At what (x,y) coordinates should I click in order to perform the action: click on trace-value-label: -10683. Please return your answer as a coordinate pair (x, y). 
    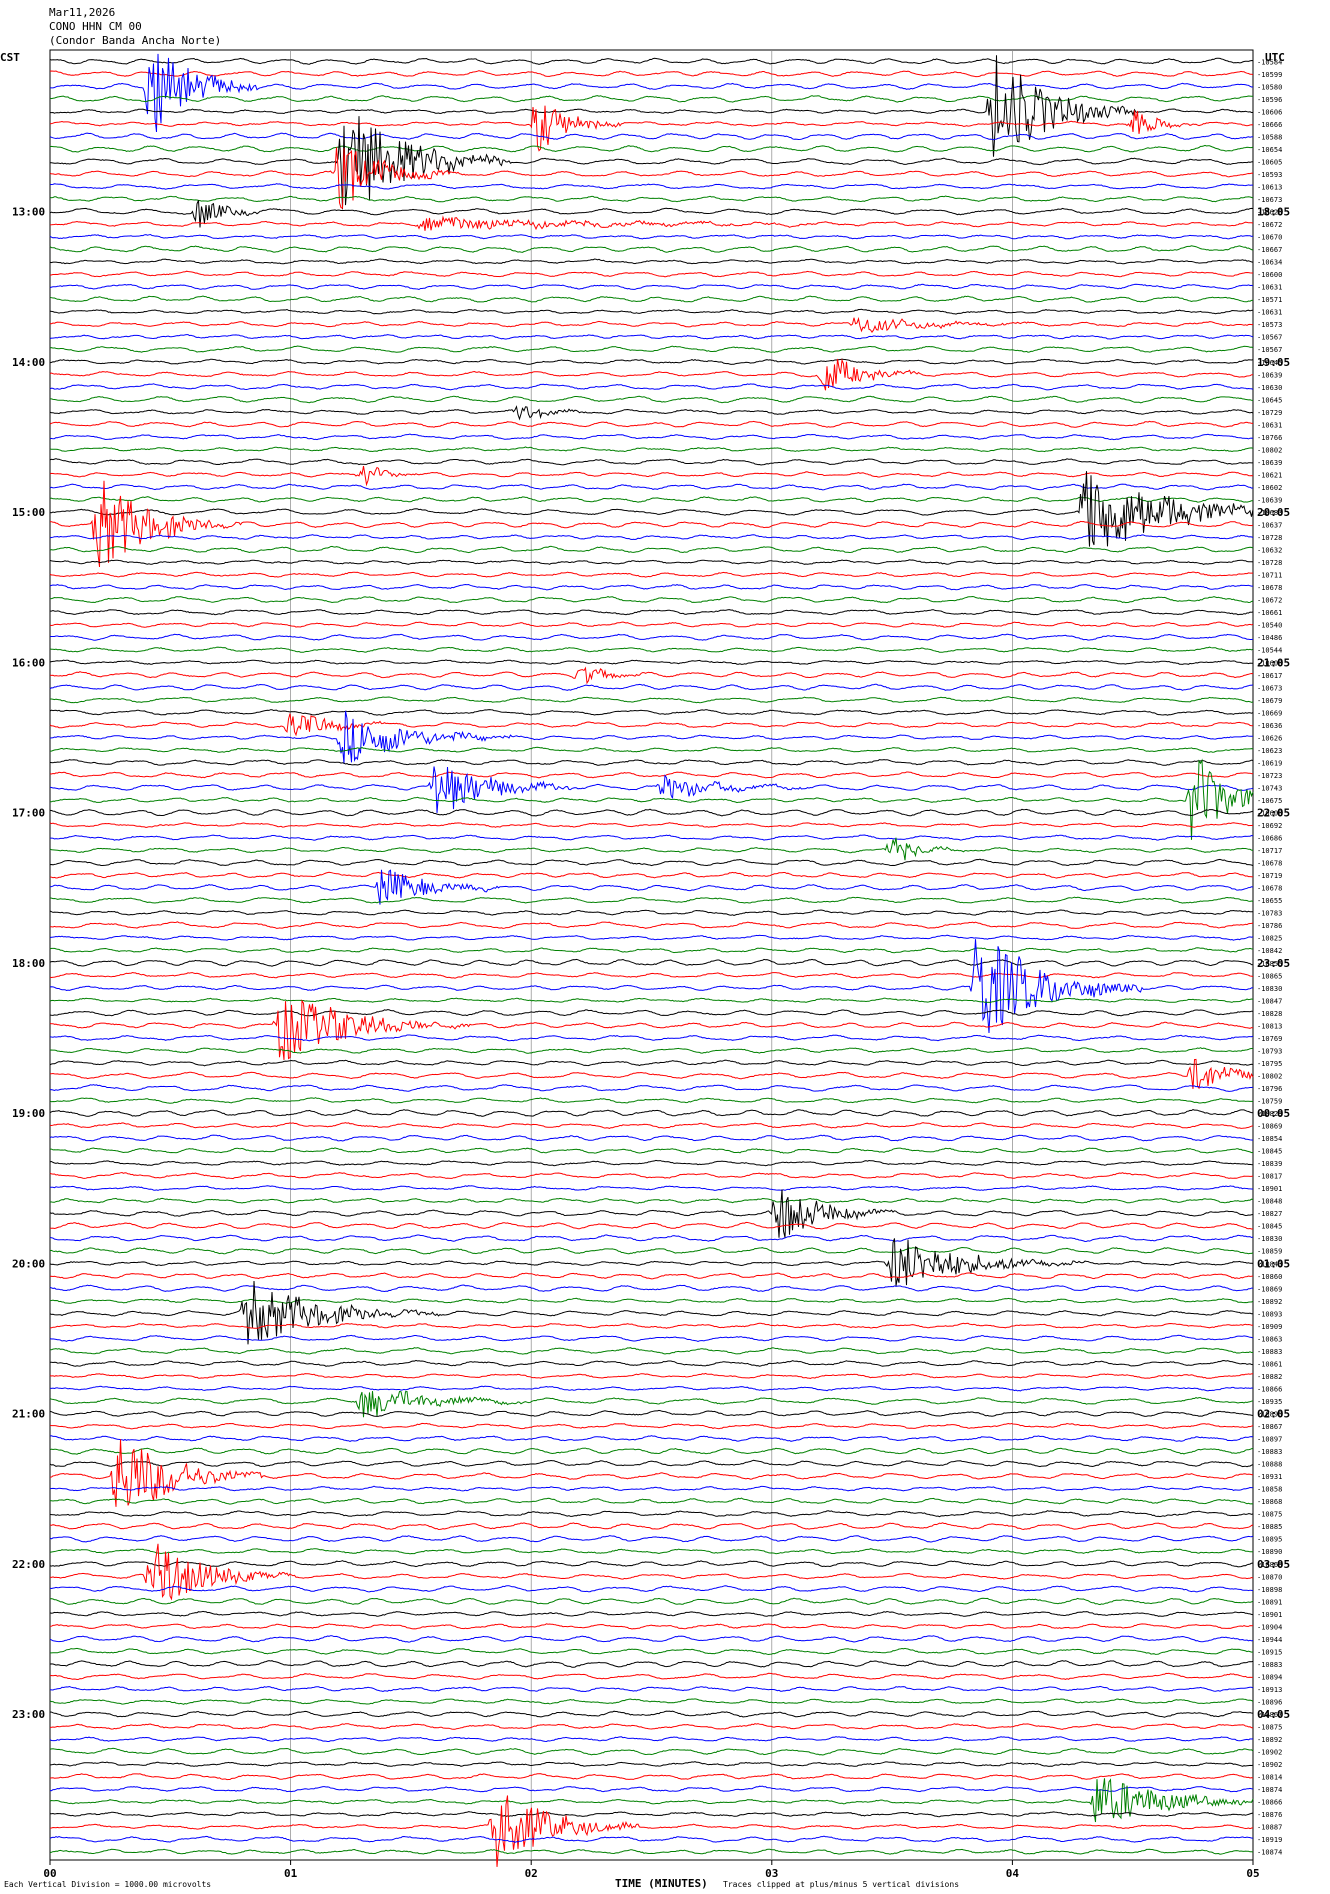
    Looking at the image, I should click on (1269, 513).